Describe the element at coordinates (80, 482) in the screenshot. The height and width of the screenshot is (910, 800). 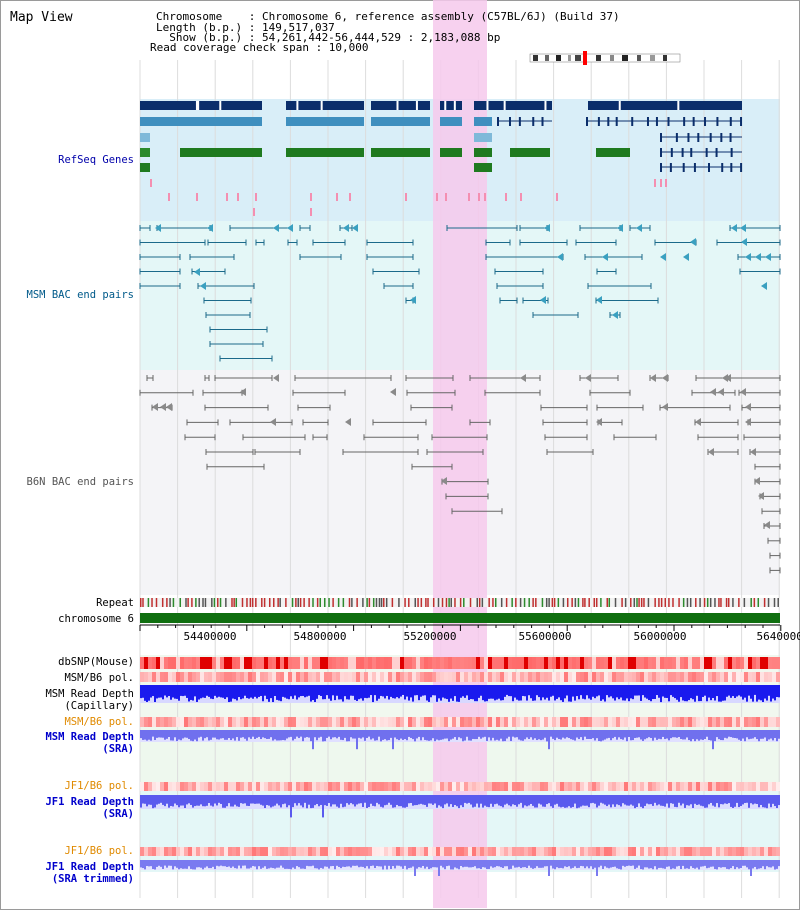
I see `track-label-b6n-bac: B6N BAC end pairs` at that location.